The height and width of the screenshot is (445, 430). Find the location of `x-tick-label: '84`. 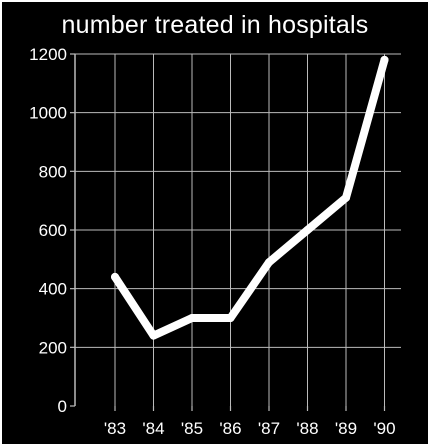

x-tick-label: '84 is located at coordinates (153, 428).